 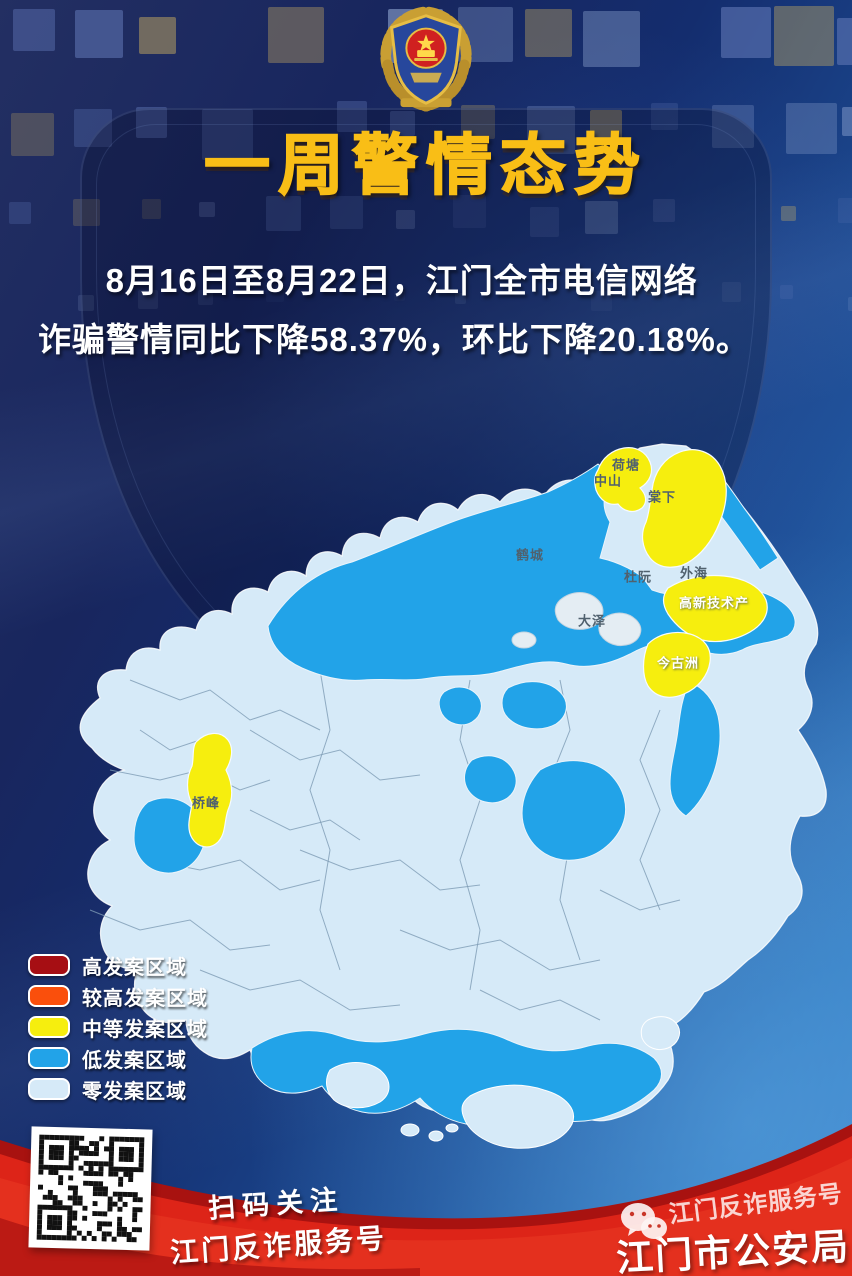 I want to click on region-hightech, so click(x=715, y=608).